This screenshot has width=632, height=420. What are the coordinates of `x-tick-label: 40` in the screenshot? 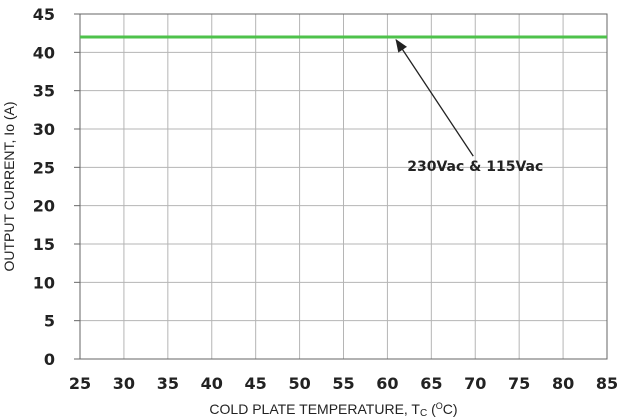 It's located at (212, 383).